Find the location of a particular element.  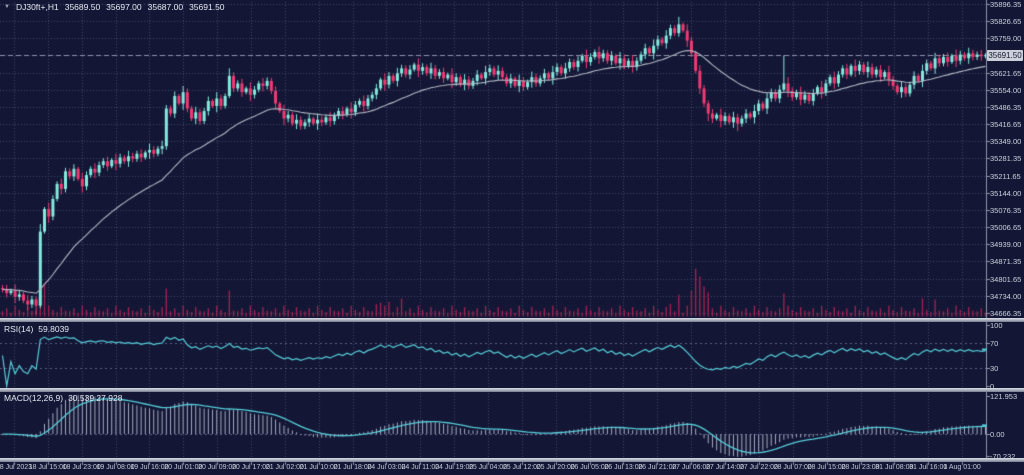

time-tick-label: 25 Jul 20:00 is located at coordinates (555, 467).